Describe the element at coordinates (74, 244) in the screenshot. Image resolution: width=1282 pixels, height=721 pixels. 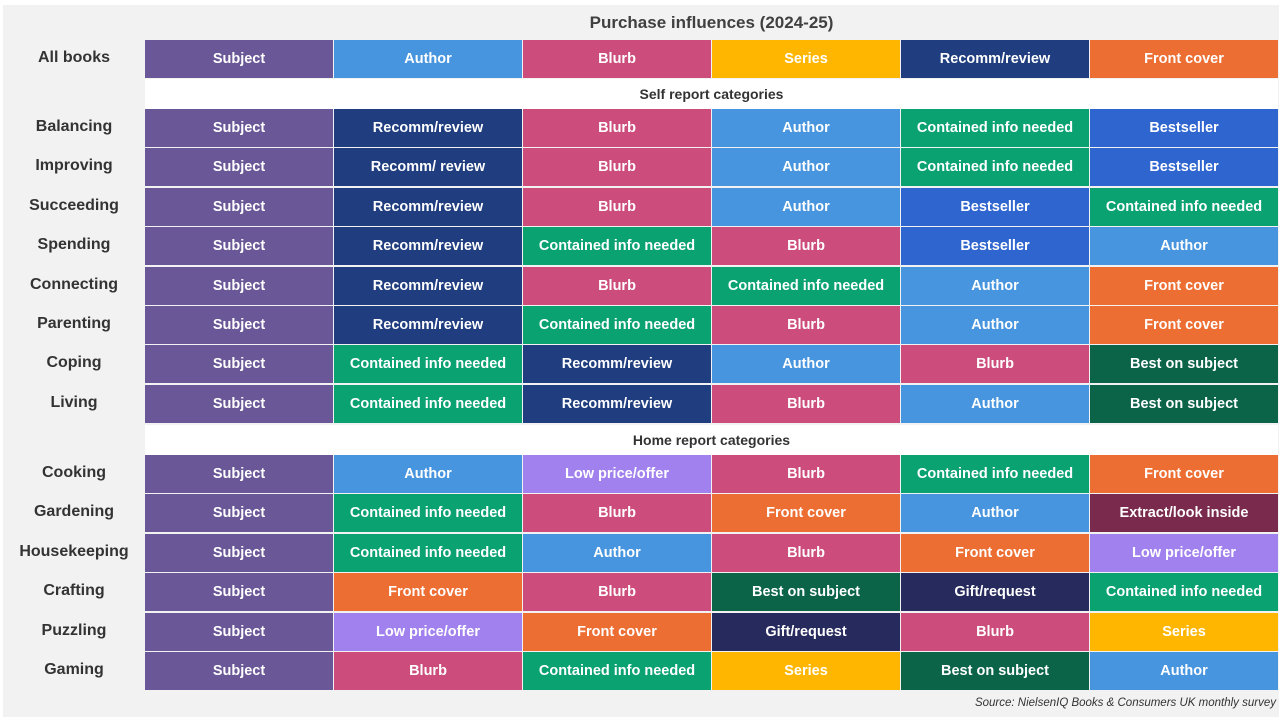
I see `row-label-spending: Spending` at that location.